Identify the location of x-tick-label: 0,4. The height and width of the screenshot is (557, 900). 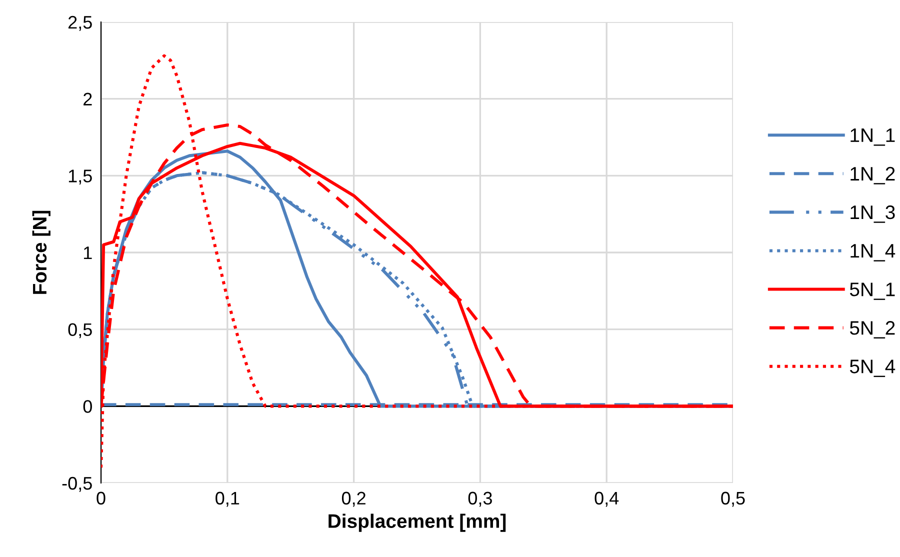
(606, 499).